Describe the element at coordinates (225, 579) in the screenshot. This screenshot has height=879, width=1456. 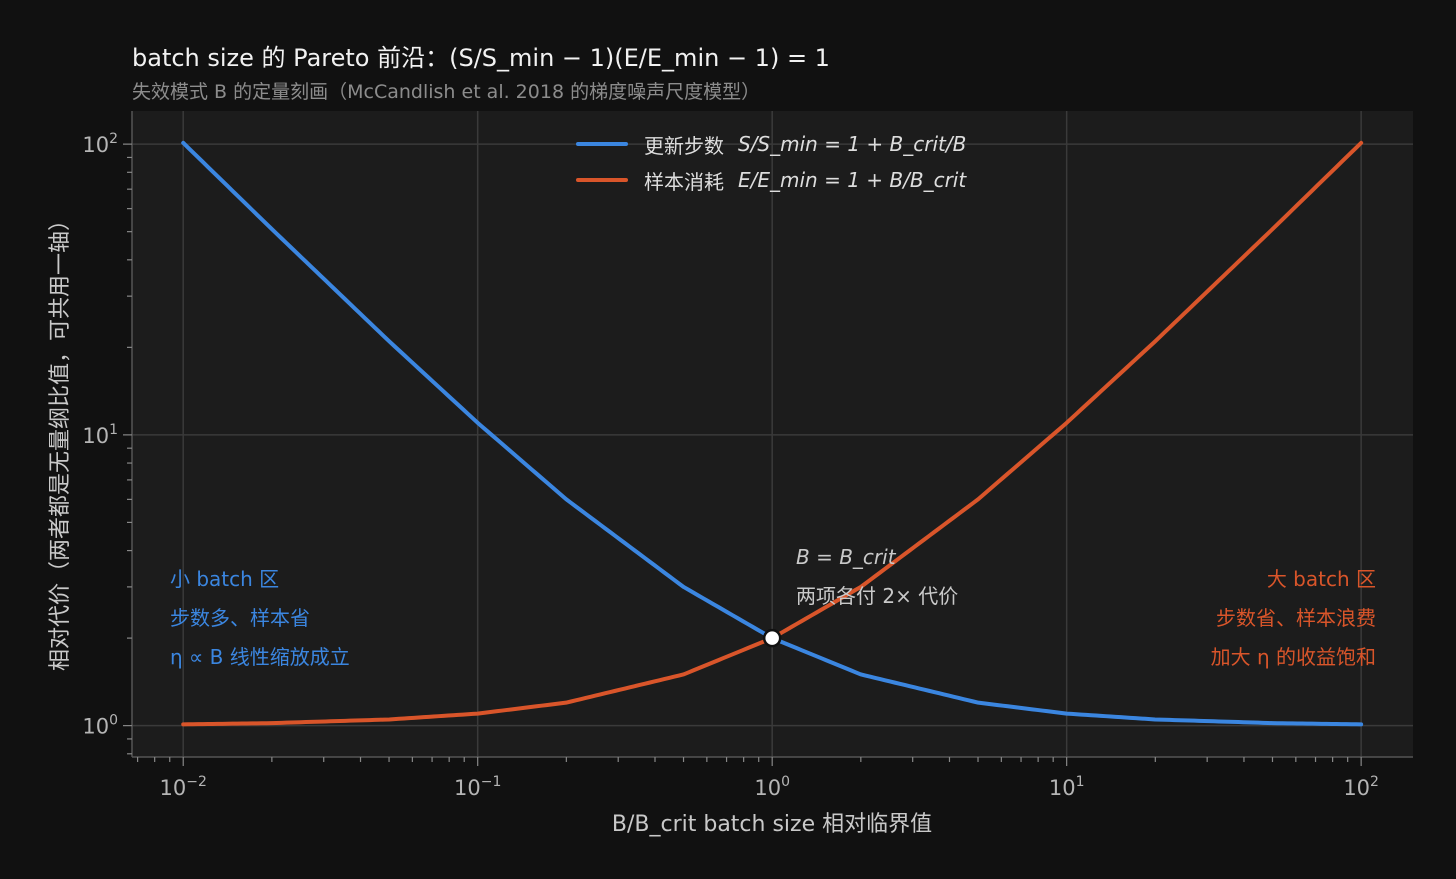
I see `annotation-small-batch-line-1: 小 batch 区` at that location.